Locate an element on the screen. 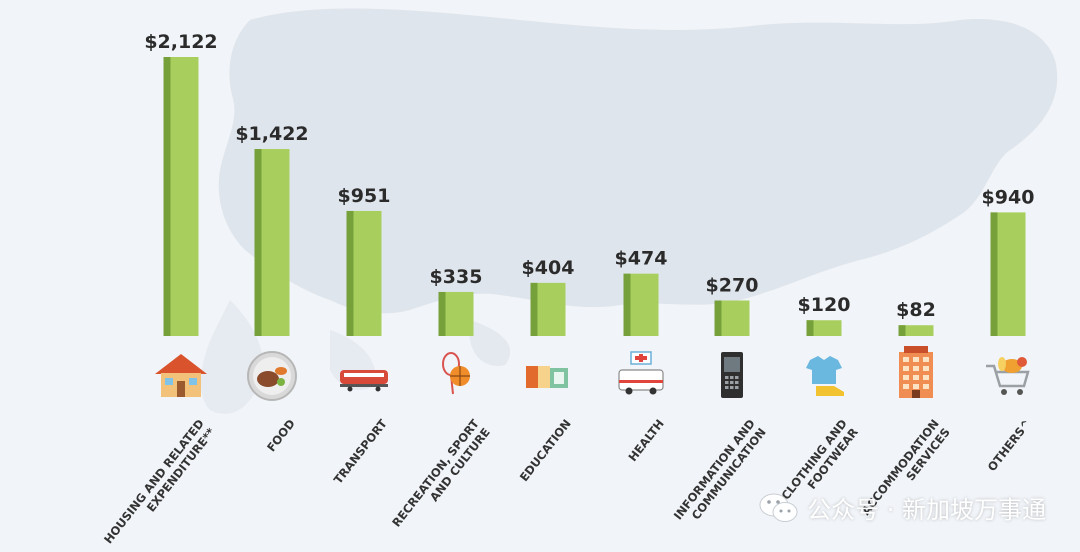  food-plate-icon is located at coordinates (272, 376).